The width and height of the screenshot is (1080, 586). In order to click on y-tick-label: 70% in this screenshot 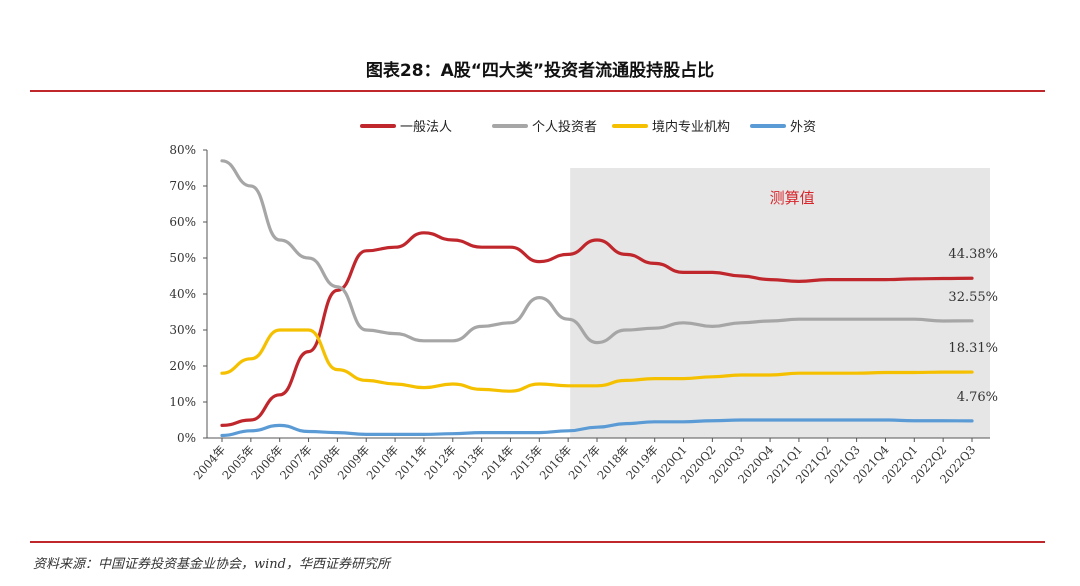, I will do `click(182, 186)`.